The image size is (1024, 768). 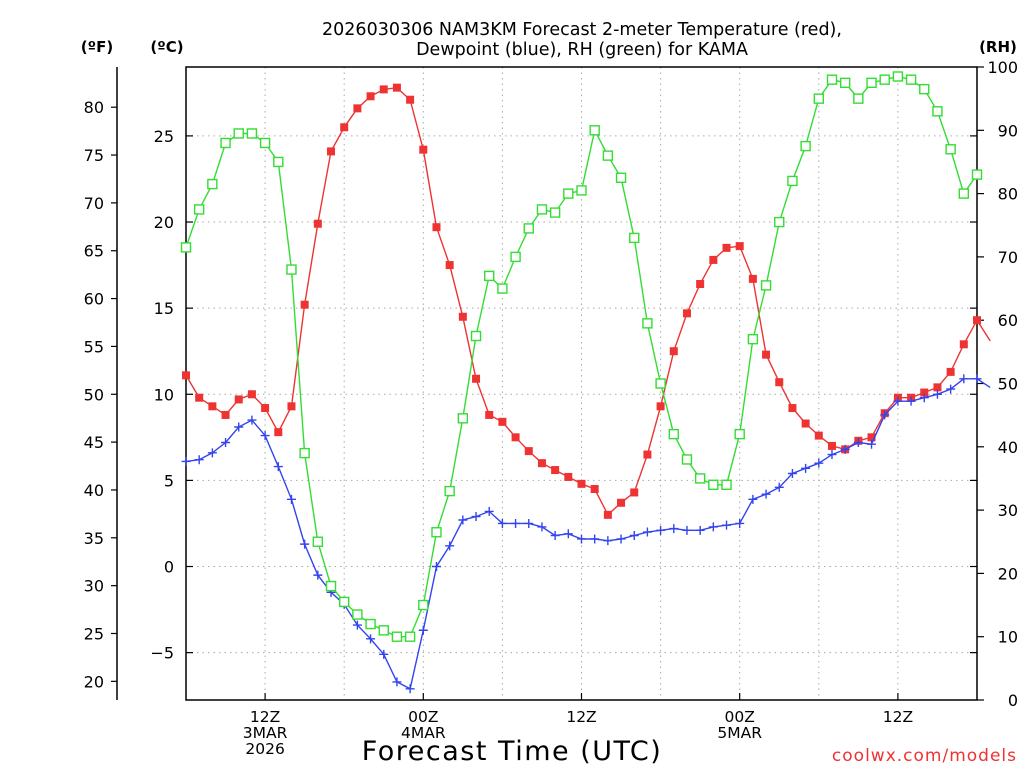 What do you see at coordinates (94, 586) in the screenshot?
I see `fahrenheit-tick-label: 30` at bounding box center [94, 586].